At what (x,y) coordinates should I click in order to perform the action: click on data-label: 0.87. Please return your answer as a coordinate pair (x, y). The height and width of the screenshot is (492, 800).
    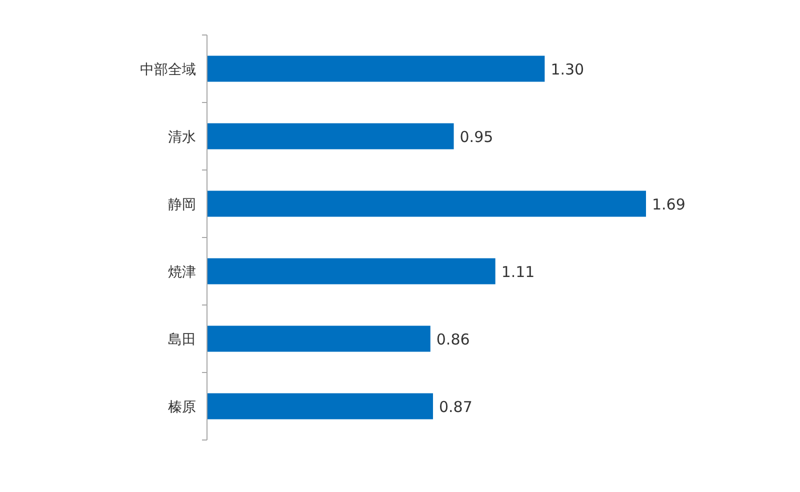
    Looking at the image, I should click on (455, 407).